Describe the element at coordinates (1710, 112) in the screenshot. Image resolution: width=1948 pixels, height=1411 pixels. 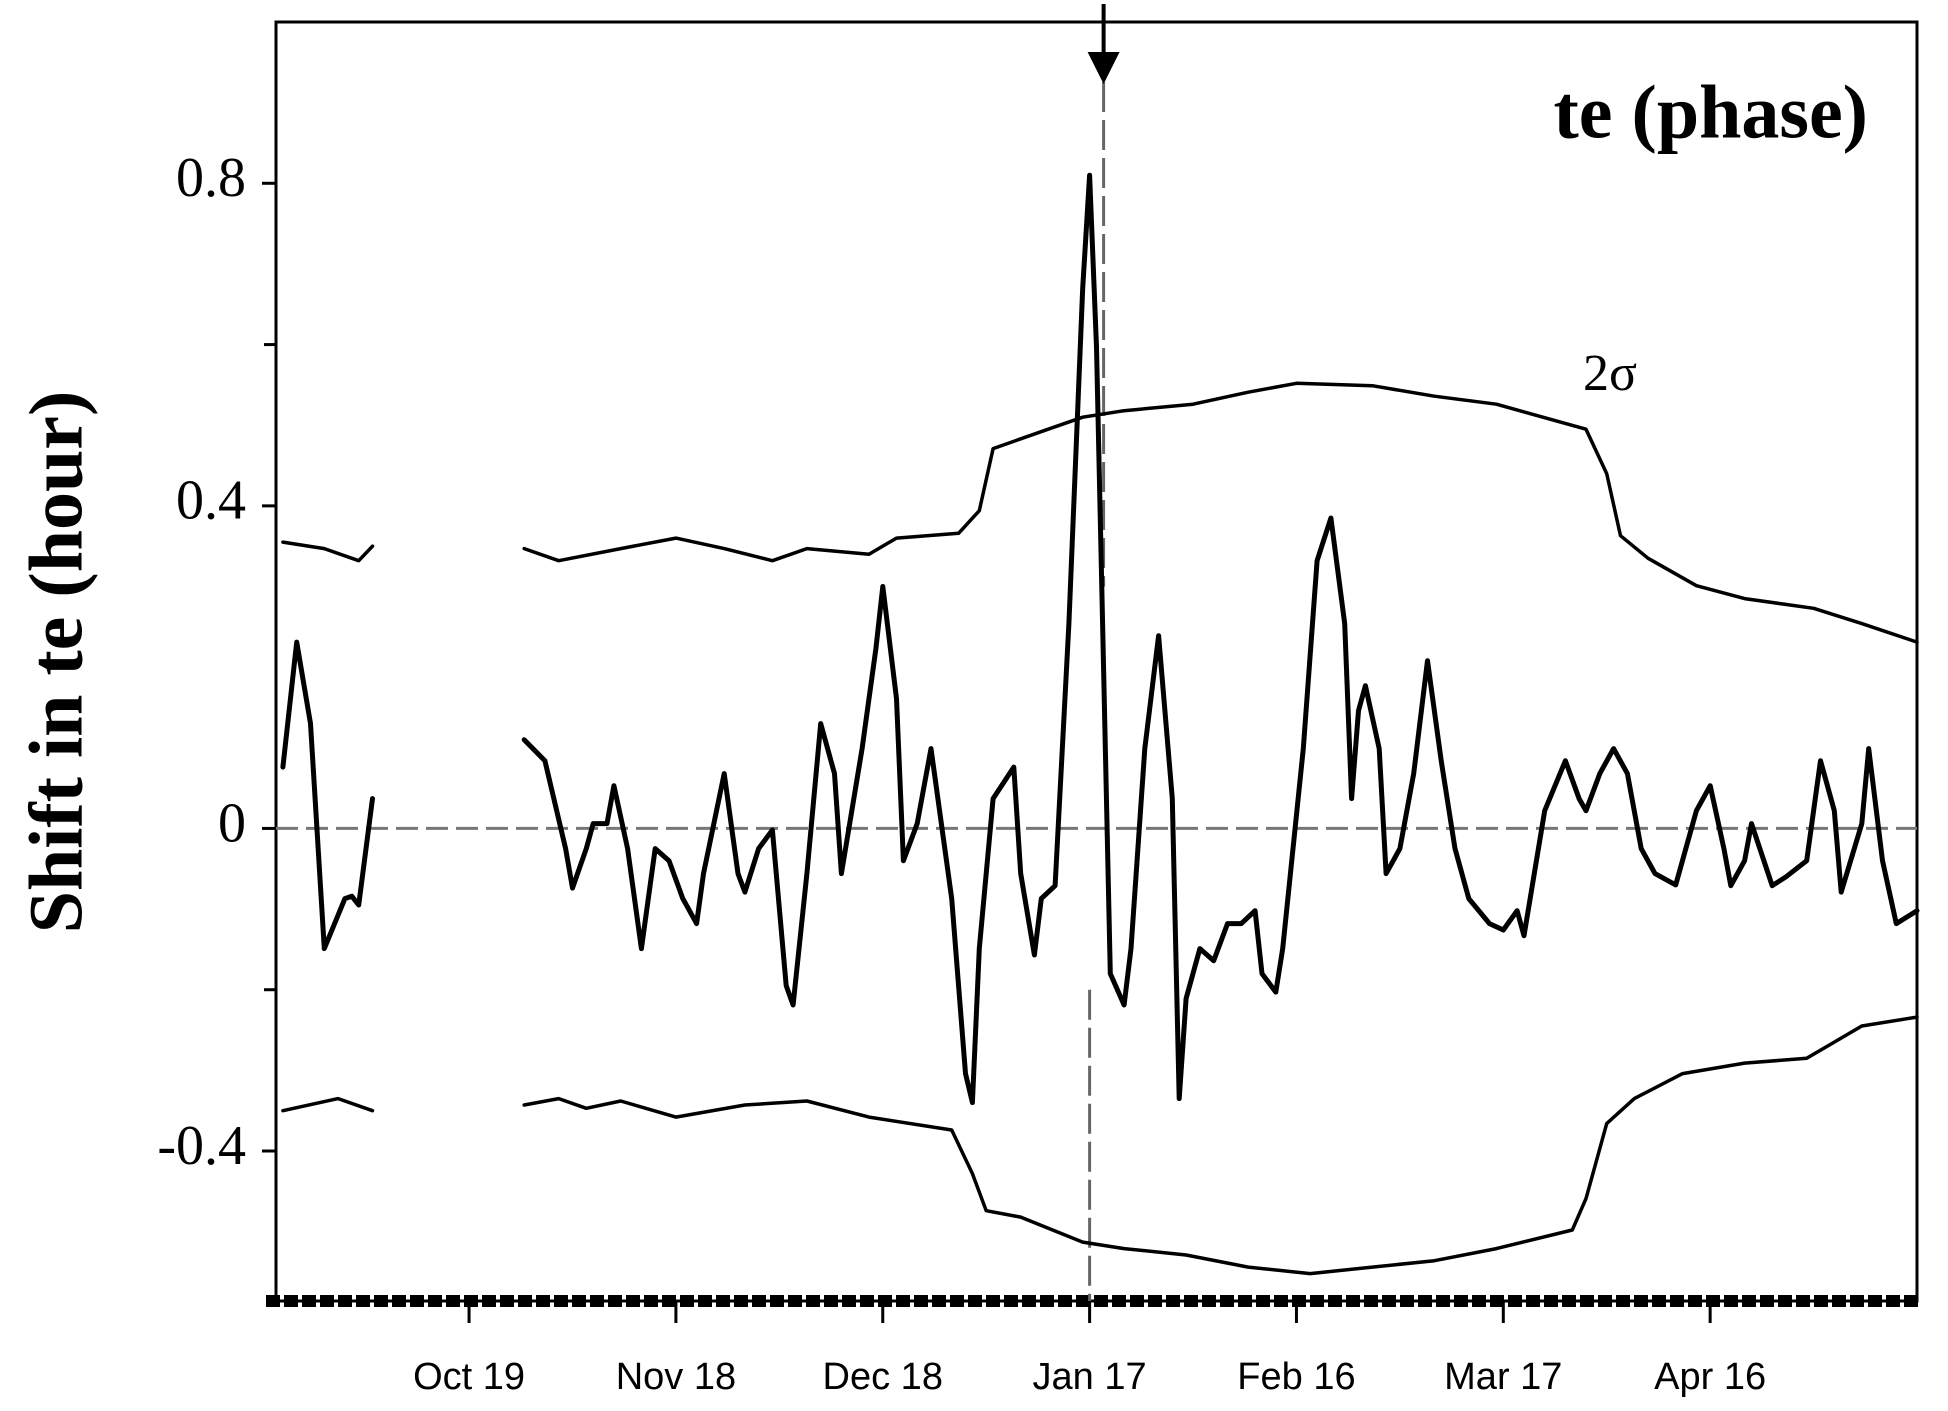
I see `chart-title: te (phase)` at that location.